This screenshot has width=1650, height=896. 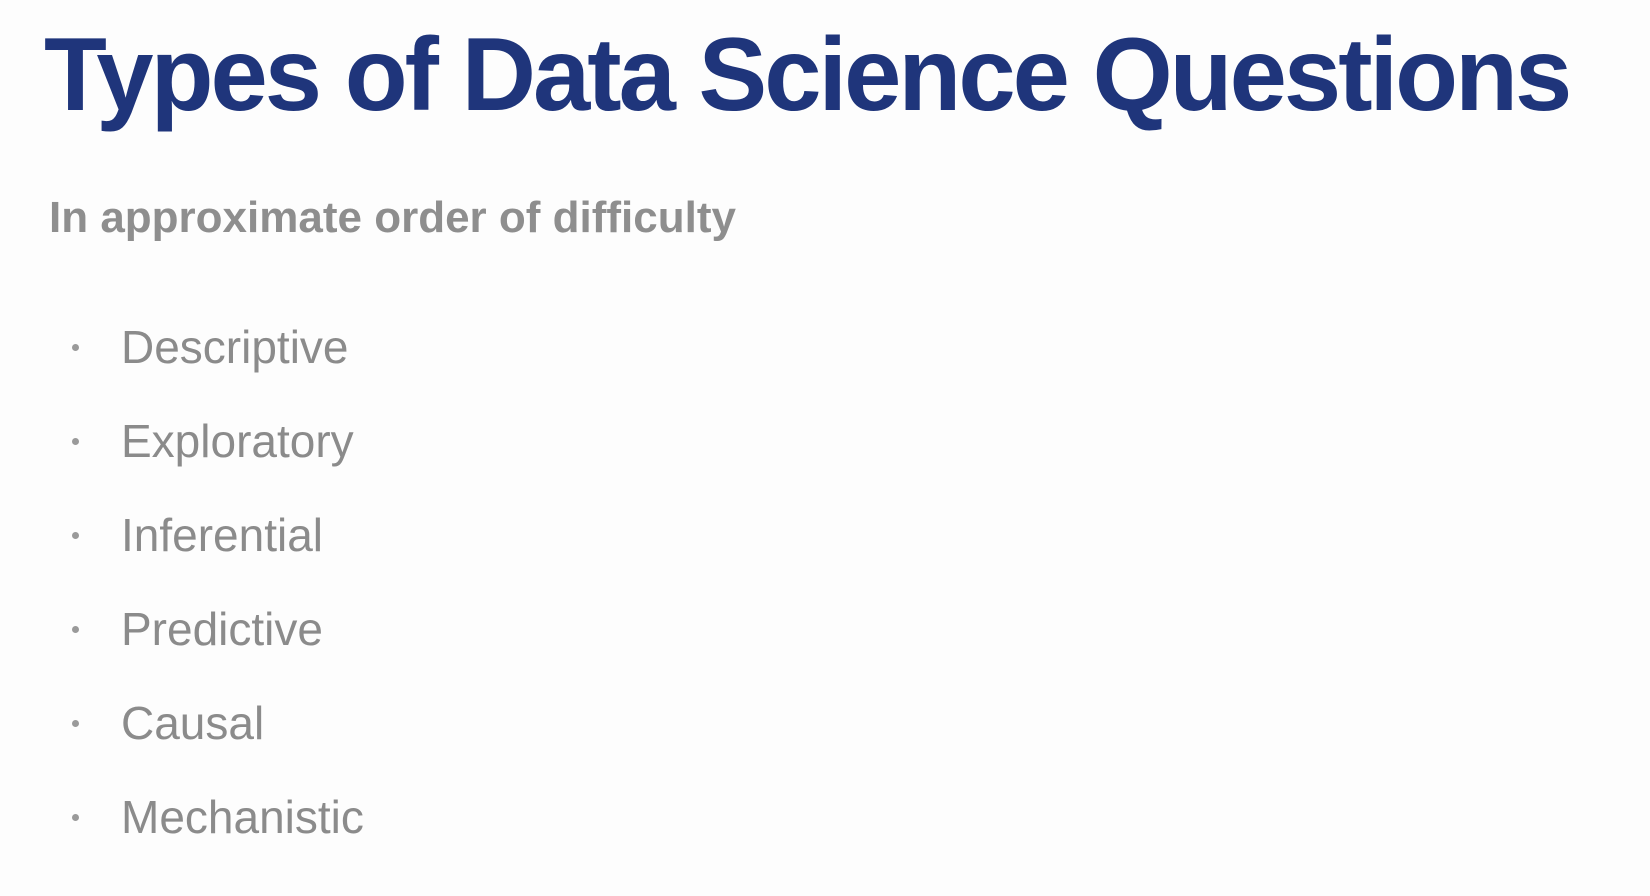 What do you see at coordinates (222, 629) in the screenshot?
I see `list-item-label: Predictive` at bounding box center [222, 629].